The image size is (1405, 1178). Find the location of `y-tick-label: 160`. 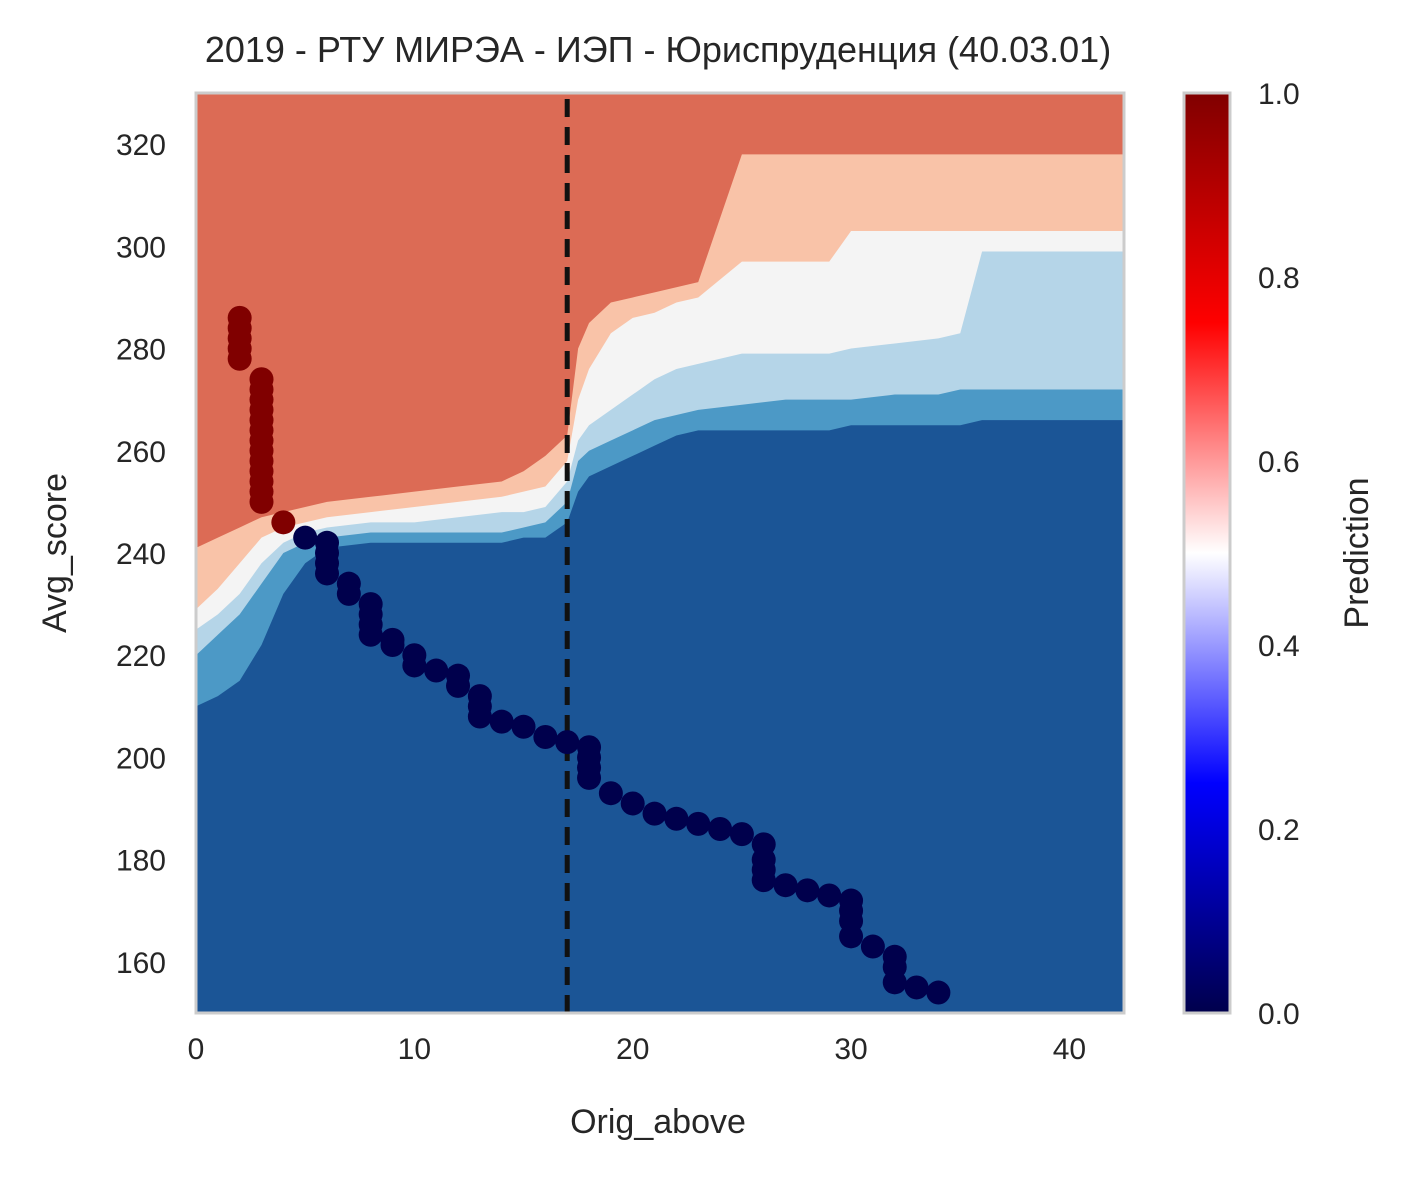

y-tick-label: 160 is located at coordinates (141, 963).